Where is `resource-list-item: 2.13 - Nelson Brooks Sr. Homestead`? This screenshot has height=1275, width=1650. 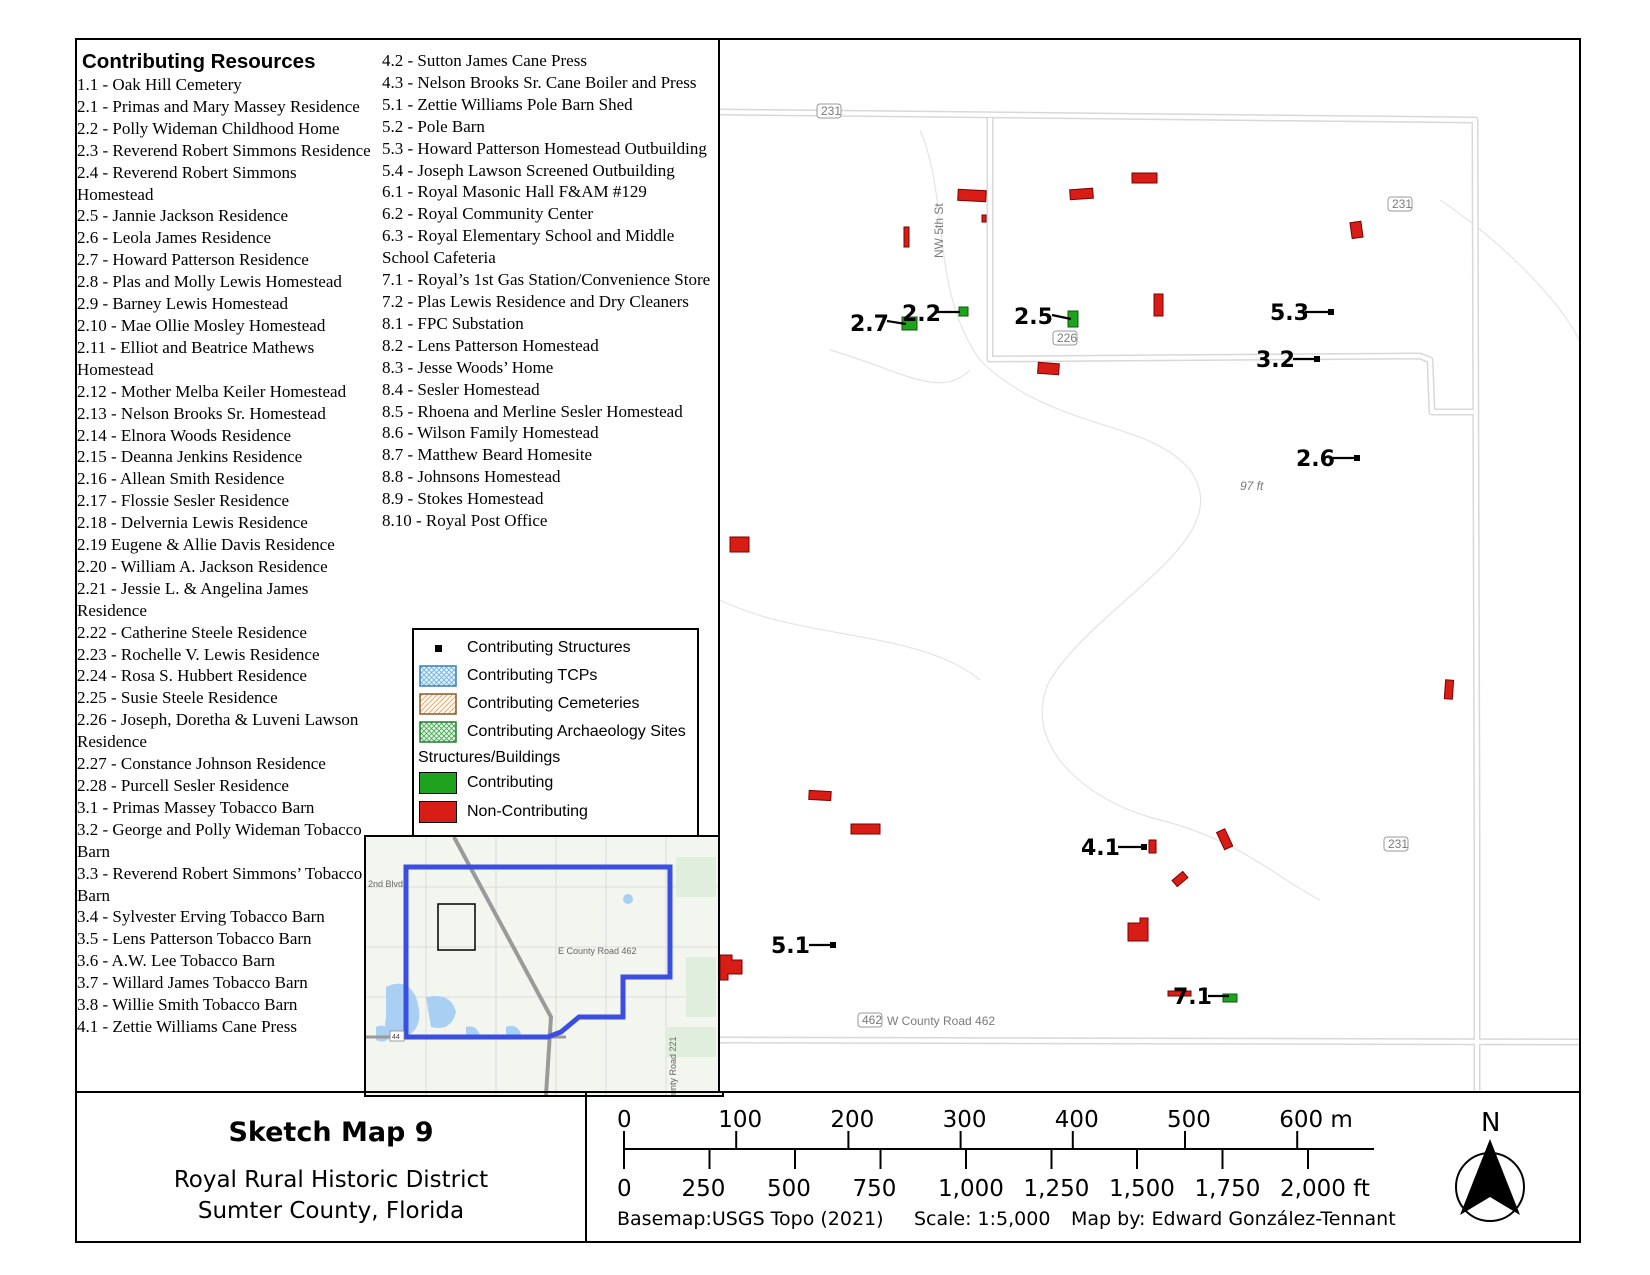
resource-list-item: 2.13 - Nelson Brooks Sr. Homestead is located at coordinates (201, 413).